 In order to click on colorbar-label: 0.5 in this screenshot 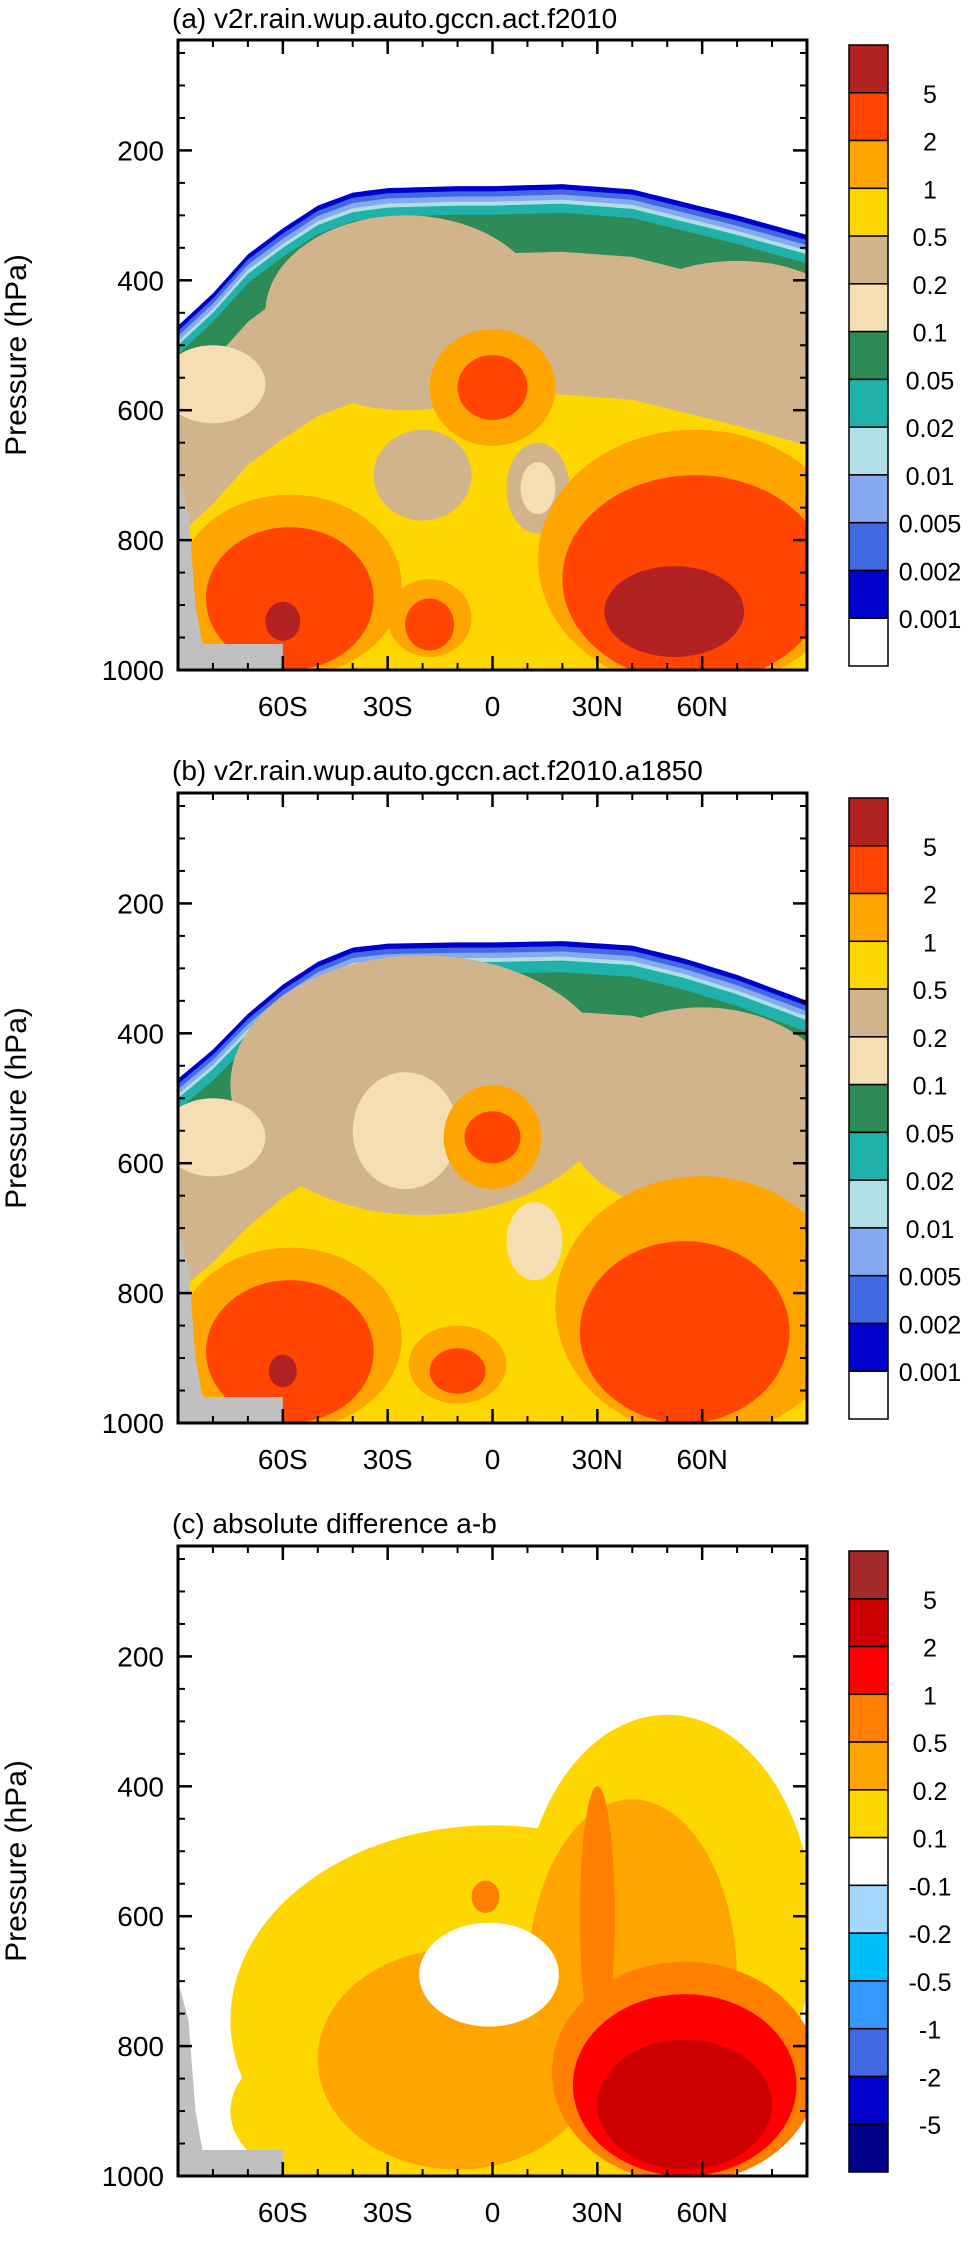, I will do `click(930, 1744)`.